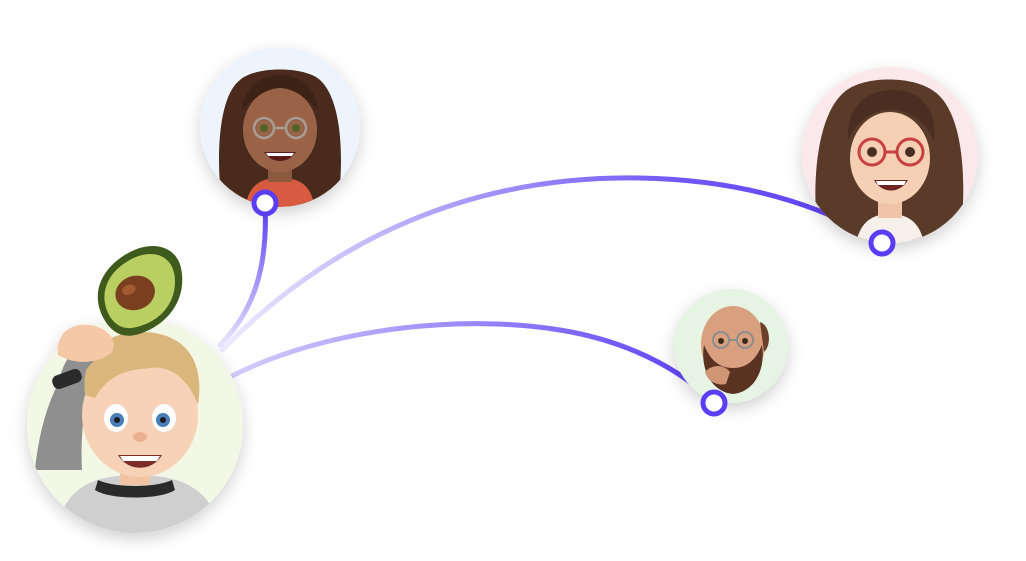 The image size is (1026, 561). What do you see at coordinates (135, 428) in the screenshot?
I see `boy-avatar` at bounding box center [135, 428].